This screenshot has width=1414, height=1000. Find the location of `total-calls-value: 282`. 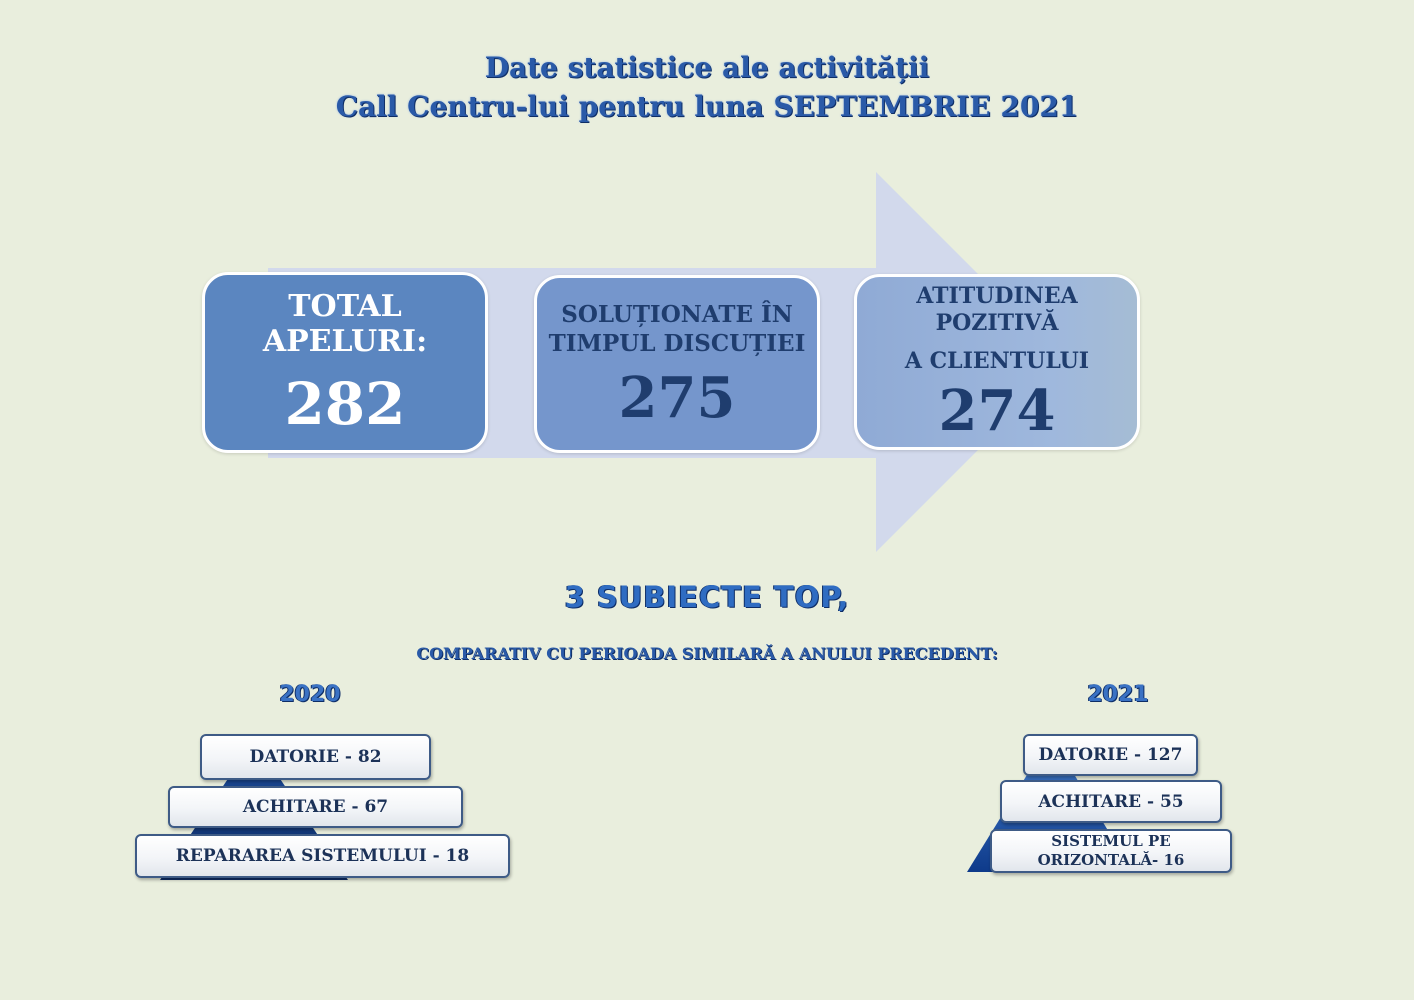

total-calls-value: 282 is located at coordinates (345, 404).